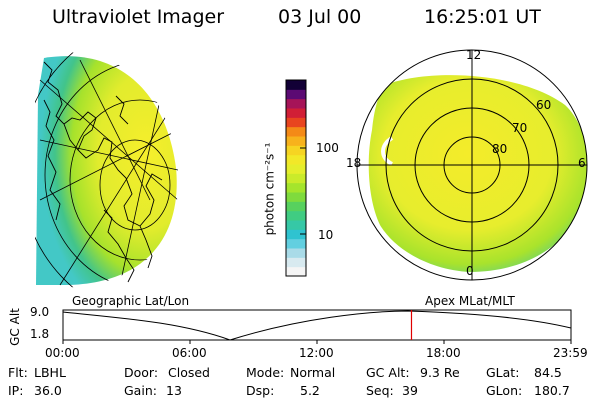 The height and width of the screenshot is (400, 600). I want to click on filter-value: LBHL, so click(50, 372).